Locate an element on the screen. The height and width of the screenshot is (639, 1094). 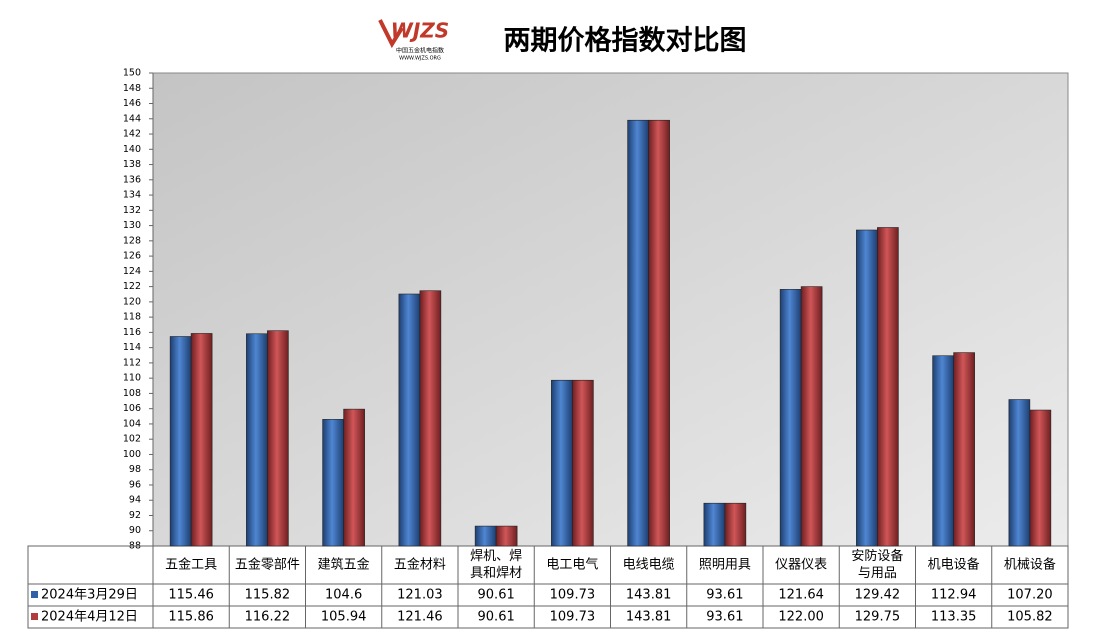
x-tick-label: 焊机、焊具和焊材 is located at coordinates (496, 564).